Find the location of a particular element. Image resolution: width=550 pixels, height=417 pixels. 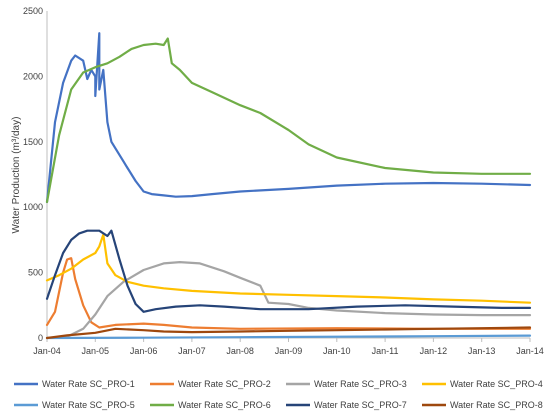

legend-item: Water Rate SC_PRO-4 is located at coordinates (482, 384).